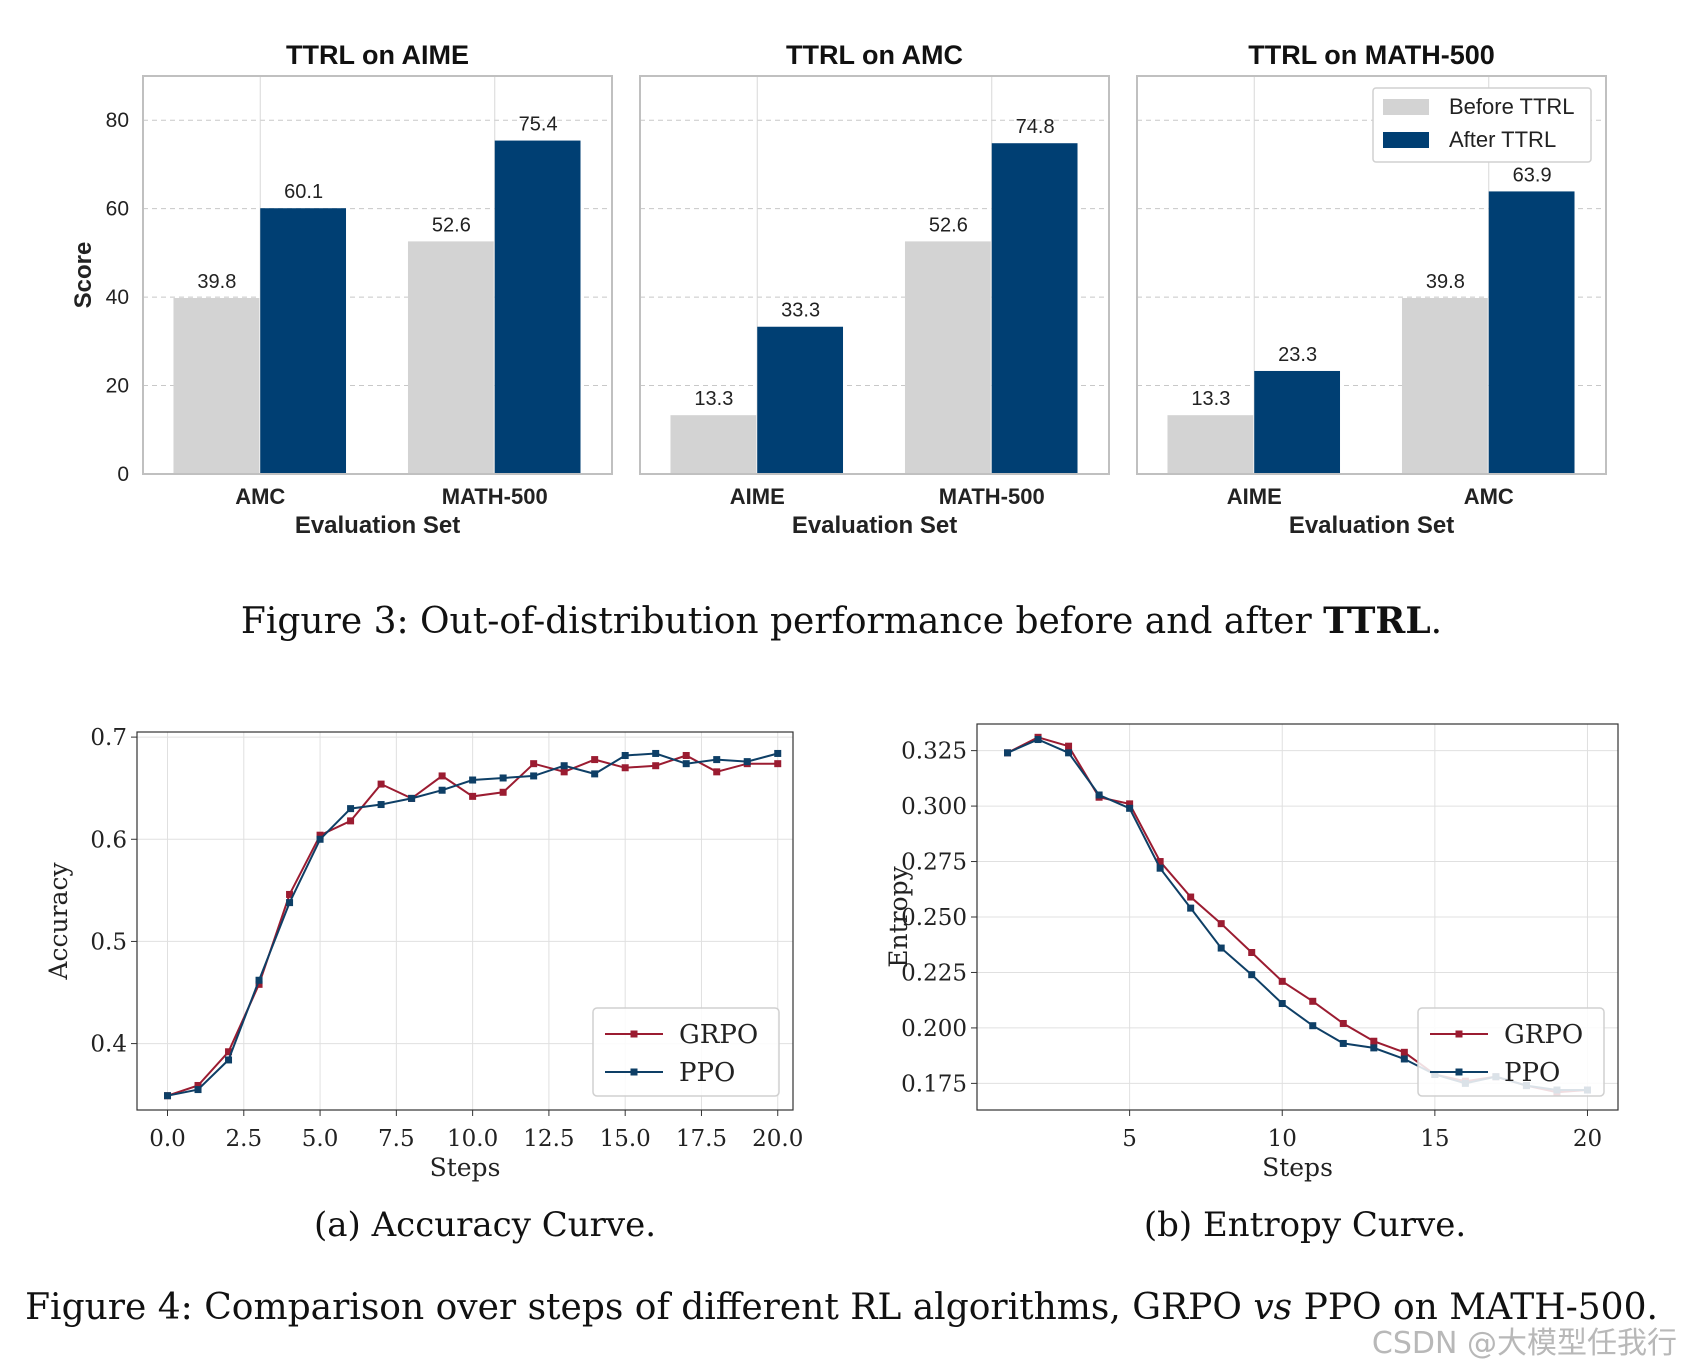 Image resolution: width=1683 pixels, height=1365 pixels. Describe the element at coordinates (1129, 1139) in the screenshot. I see `x-tick-label: 5` at that location.